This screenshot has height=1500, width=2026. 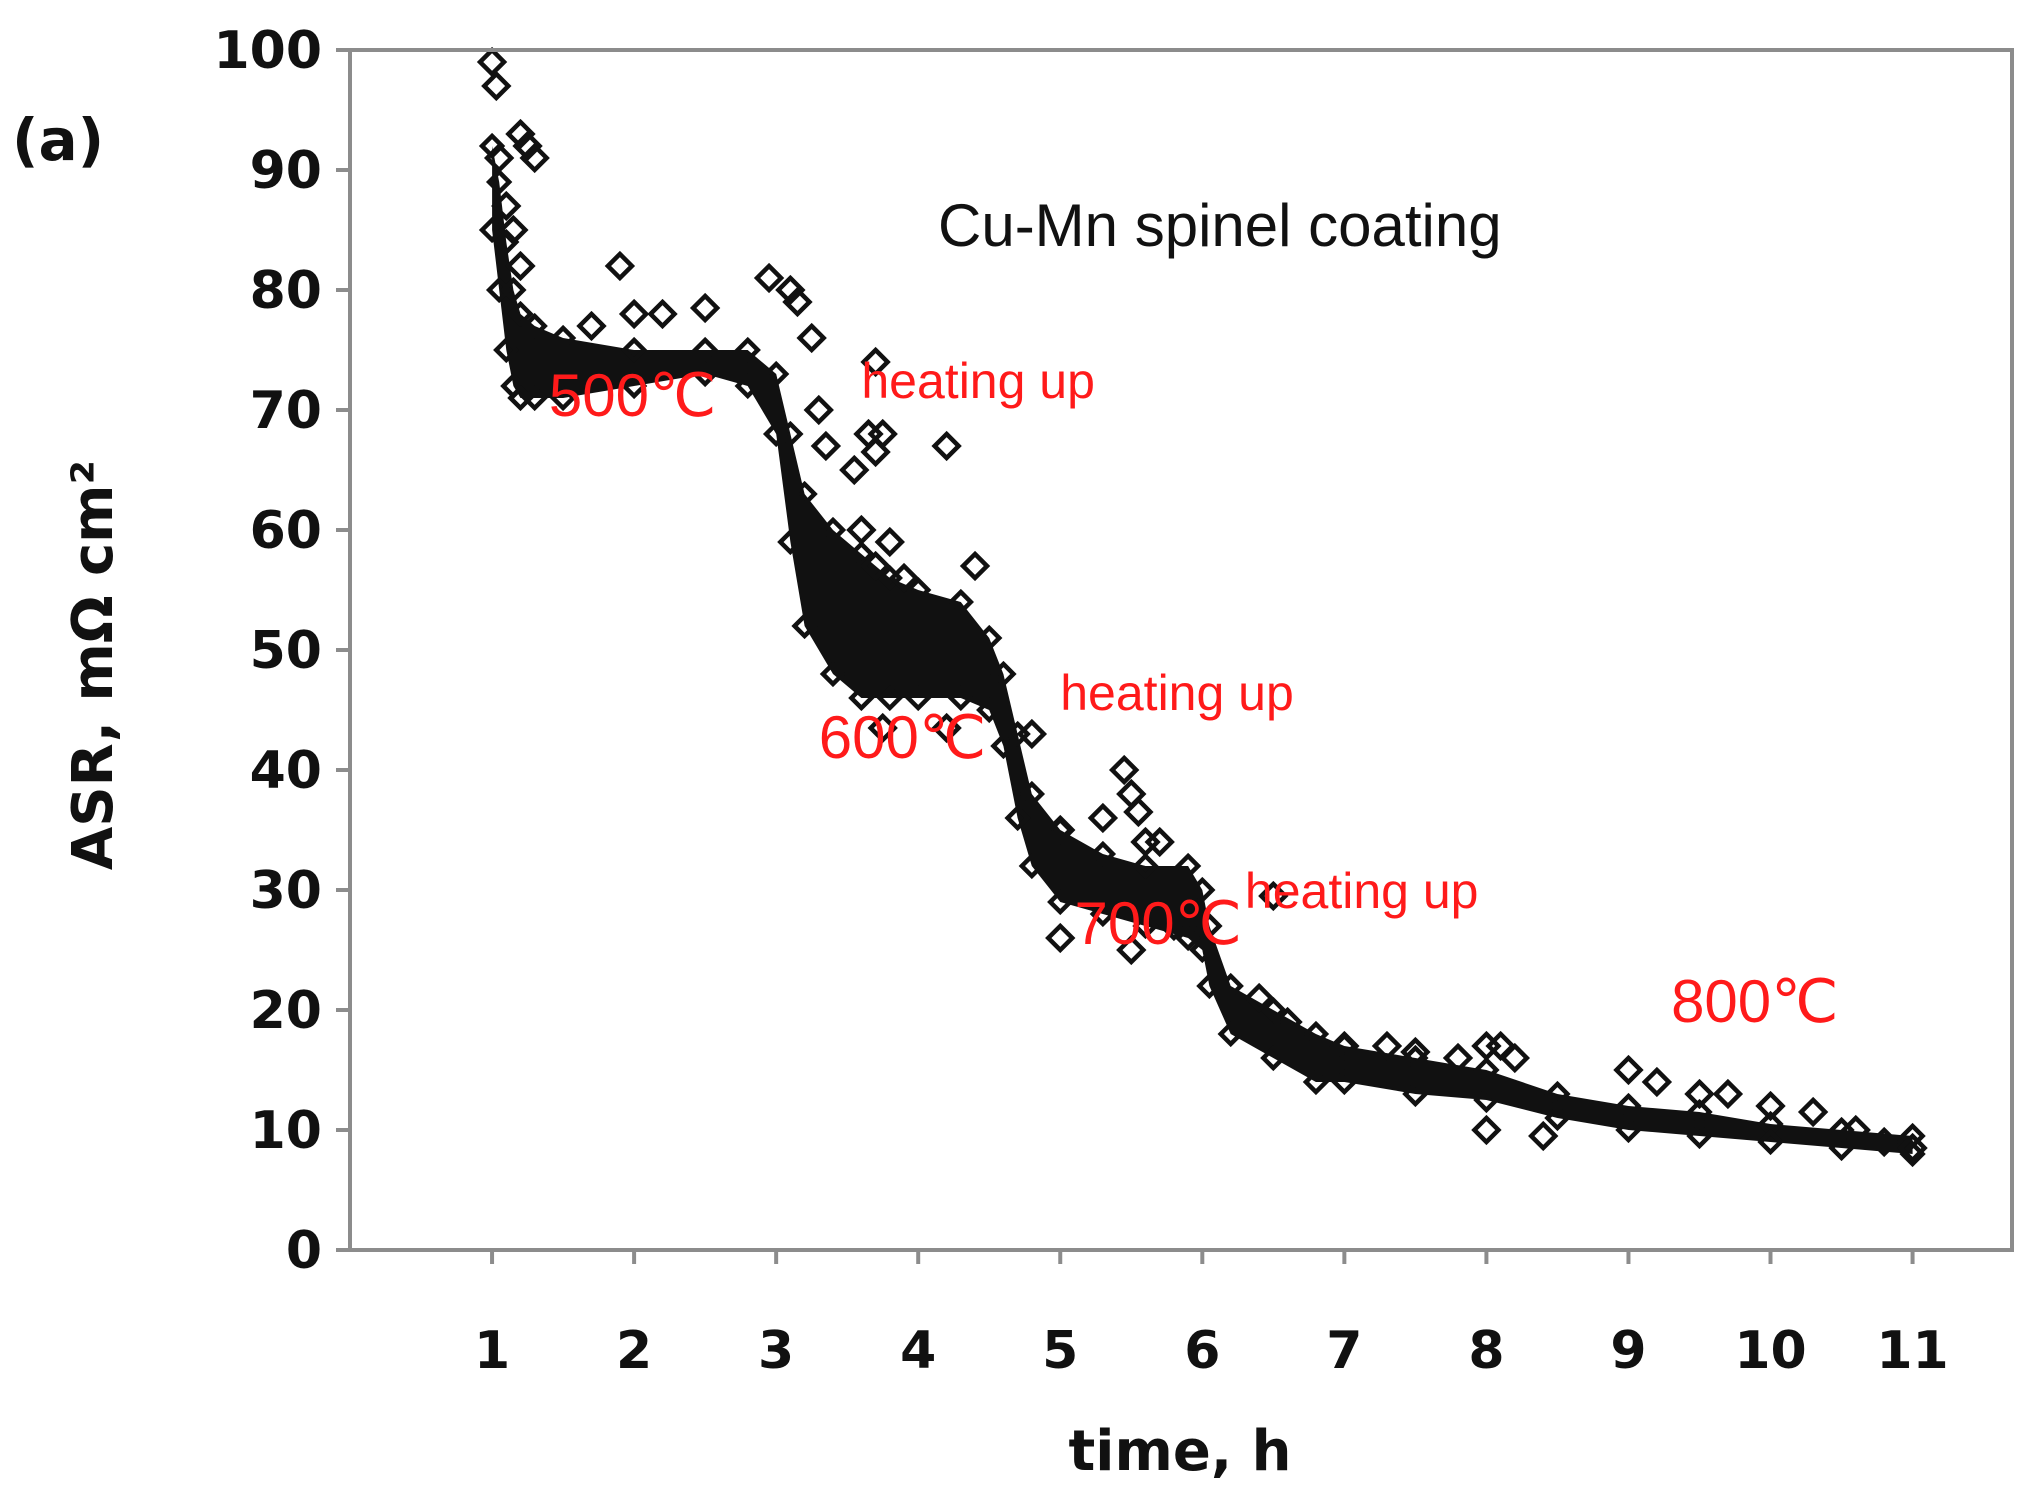 I want to click on y-tick-label: 10, so click(x=286, y=1131).